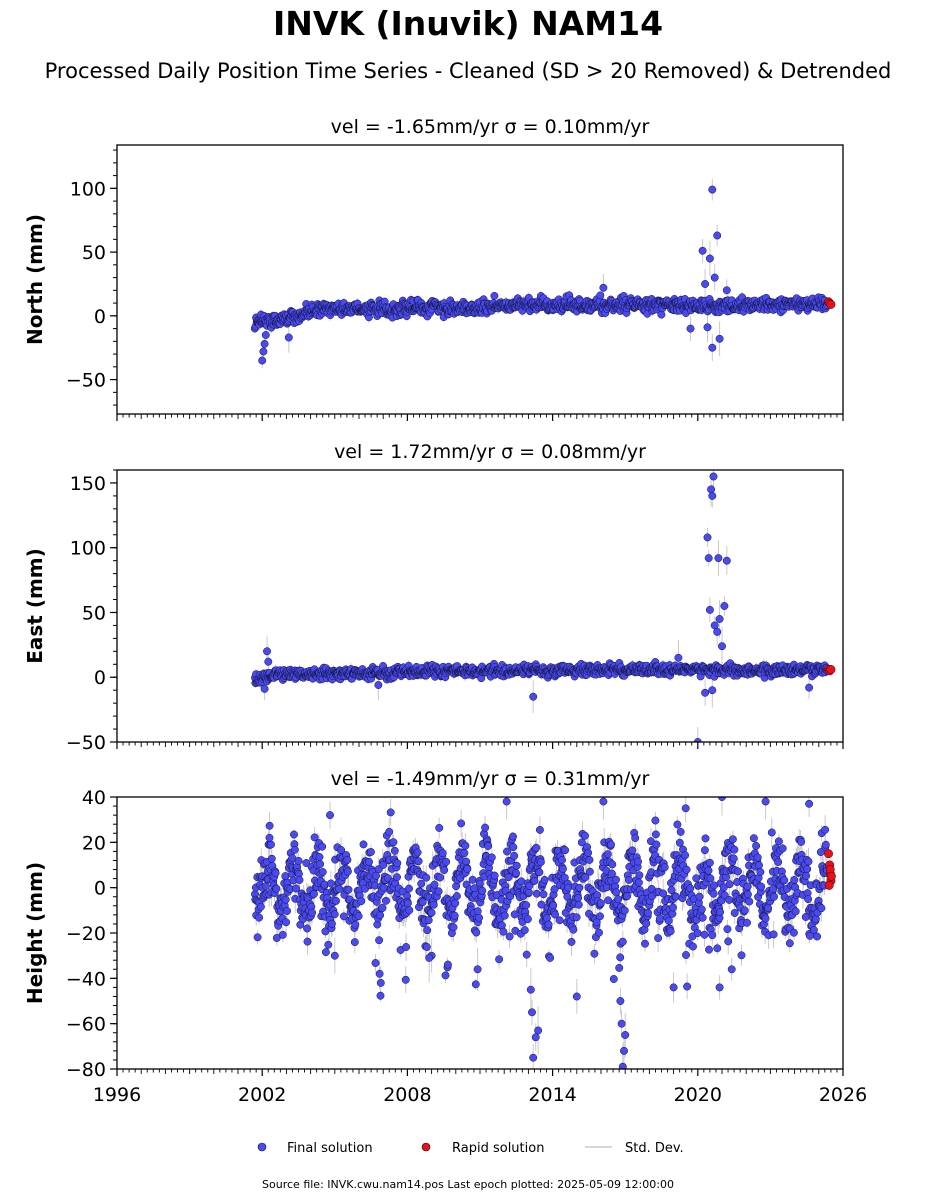  Describe the element at coordinates (490, 452) in the screenshot. I see `panel-title: vel = 1.72mm/yr σ = 0.08mm/yr` at that location.